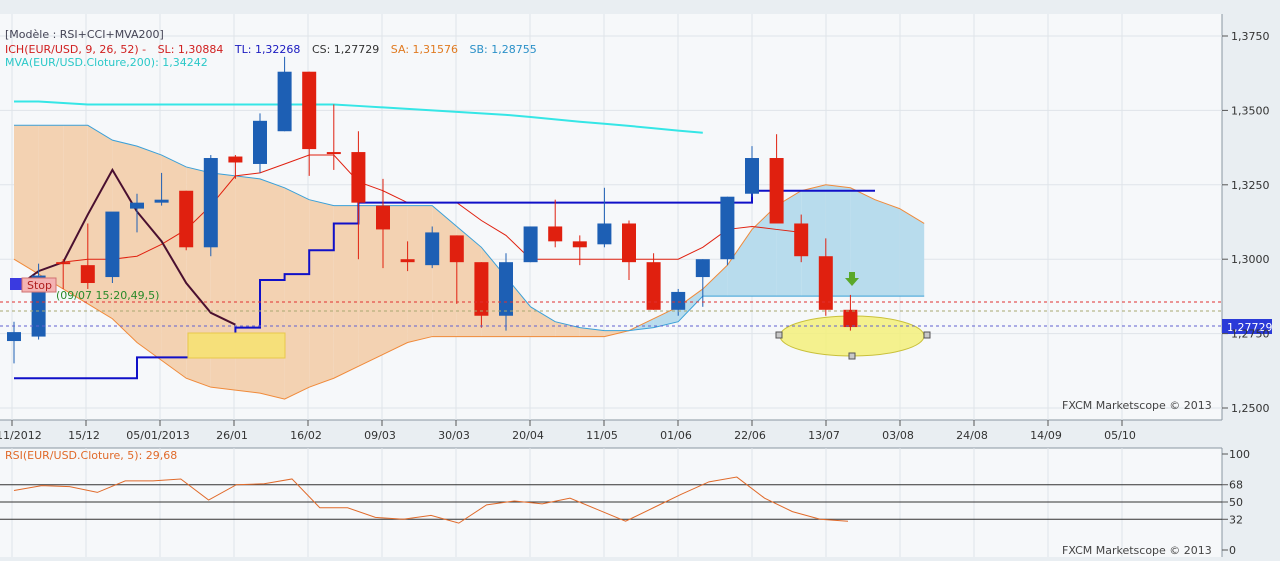 The width and height of the screenshot is (1280, 561). I want to click on rsi-line, so click(431, 500).